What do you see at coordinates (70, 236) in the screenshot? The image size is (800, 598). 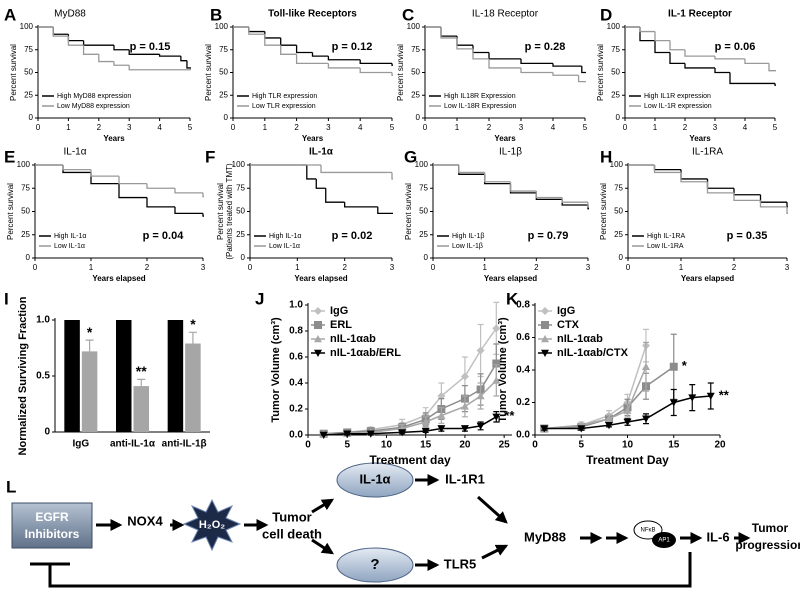 I see `legend-label: High IL-1α` at bounding box center [70, 236].